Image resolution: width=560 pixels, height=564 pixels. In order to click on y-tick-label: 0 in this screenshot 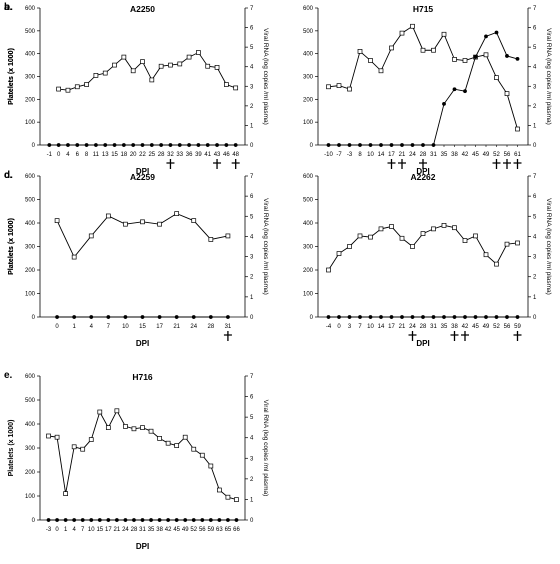, I will do `click(312, 318)`.